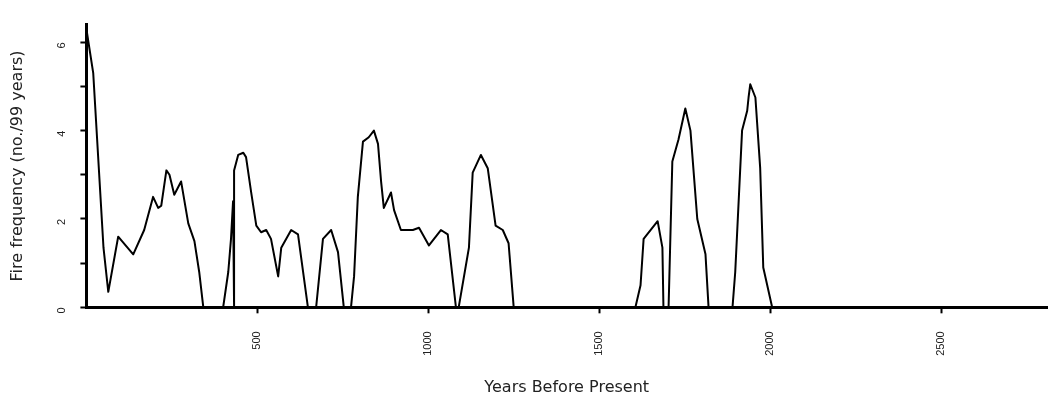  What do you see at coordinates (566, 386) in the screenshot?
I see `x-axis-title: Years Before Present` at bounding box center [566, 386].